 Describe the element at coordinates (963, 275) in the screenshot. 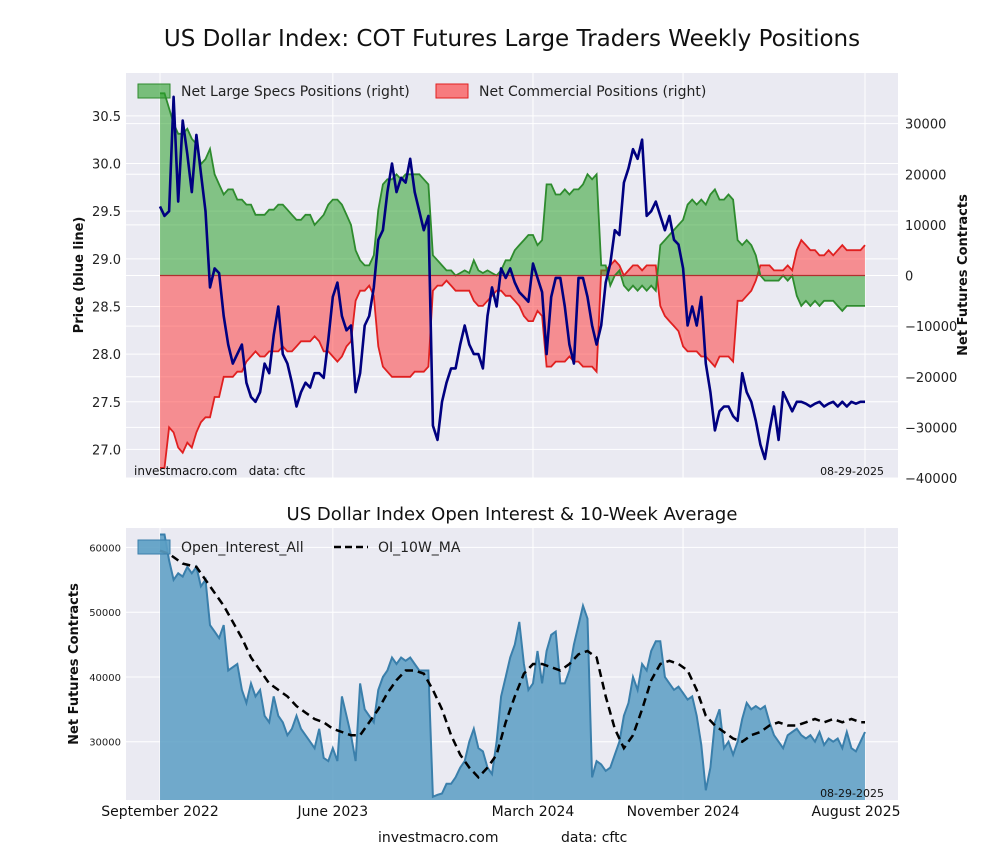

I see `top-right-axis-label: Net Futures Contracts` at that location.